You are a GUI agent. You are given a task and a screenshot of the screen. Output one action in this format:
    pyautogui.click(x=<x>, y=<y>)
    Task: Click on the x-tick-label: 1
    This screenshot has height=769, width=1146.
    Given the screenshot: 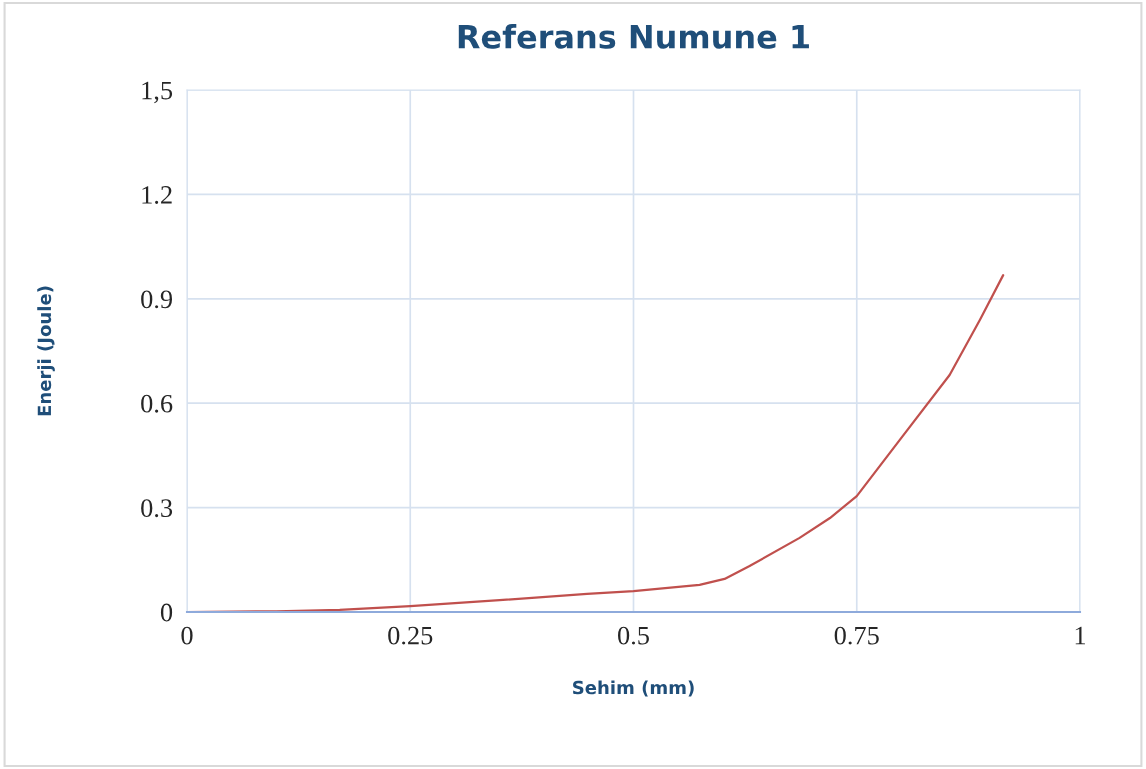 What is the action you would take?
    pyautogui.click(x=1080, y=635)
    